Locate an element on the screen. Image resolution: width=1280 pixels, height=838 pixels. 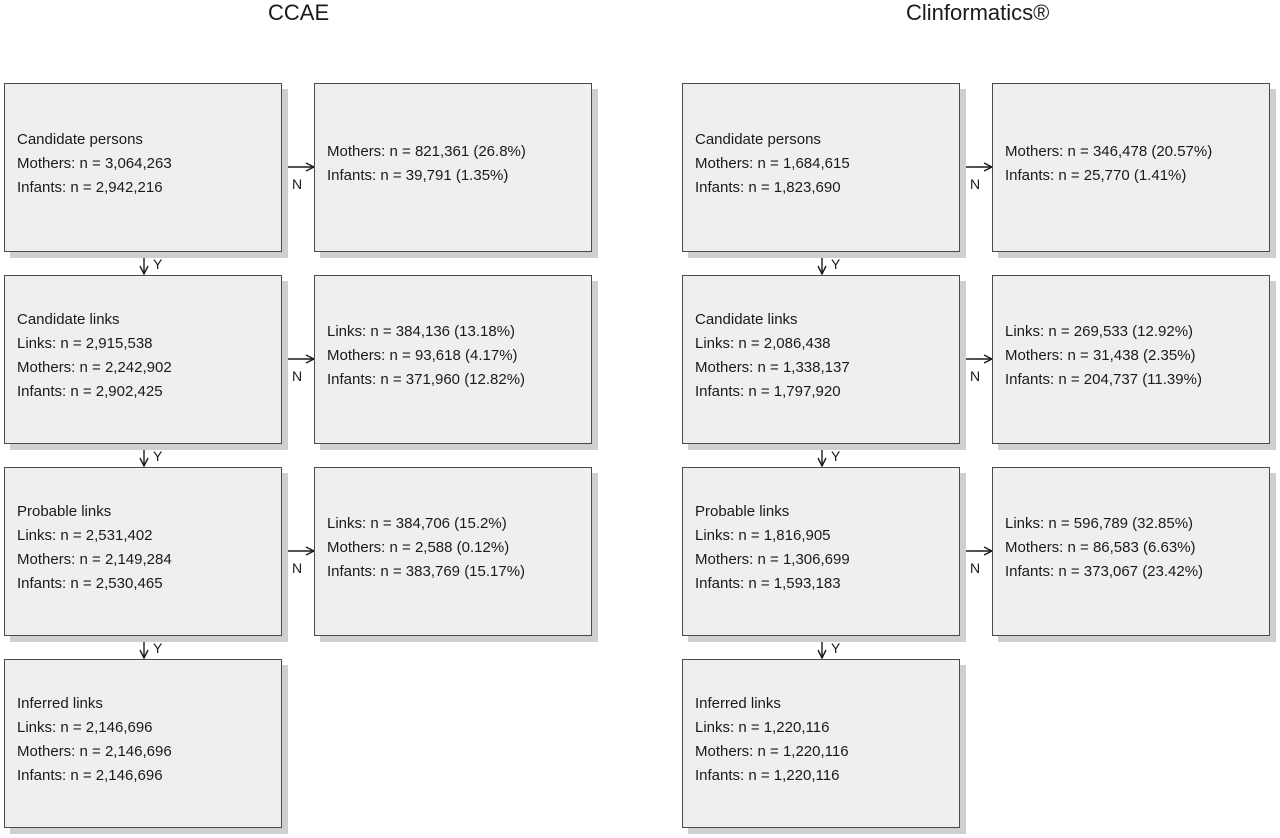
box-line: Infants: n = 25,770 (1.41%) is located at coordinates (1096, 175).